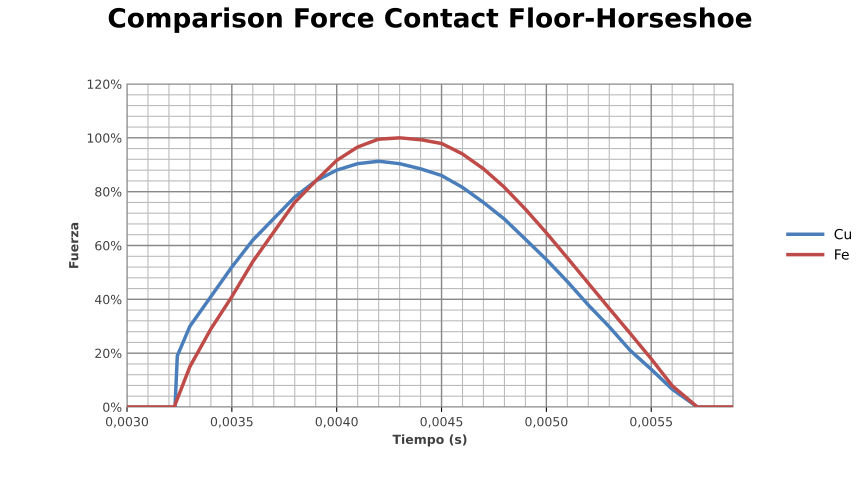  I want to click on y-tick-label: 100%, so click(105, 138).